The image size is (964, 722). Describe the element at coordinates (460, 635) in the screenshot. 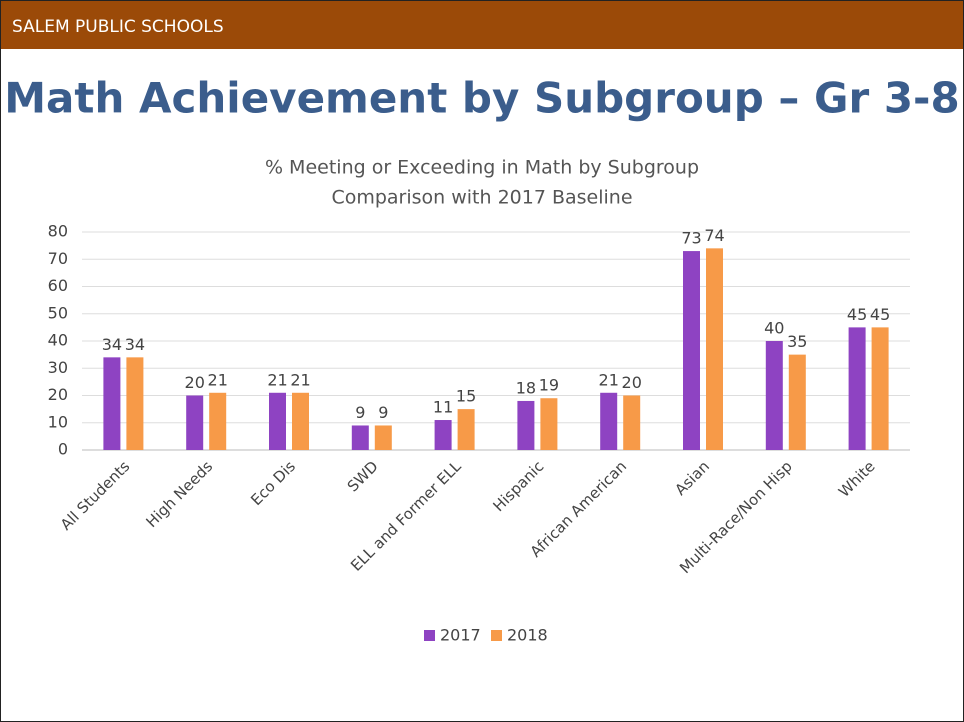

I see `legend-label: 2017` at that location.